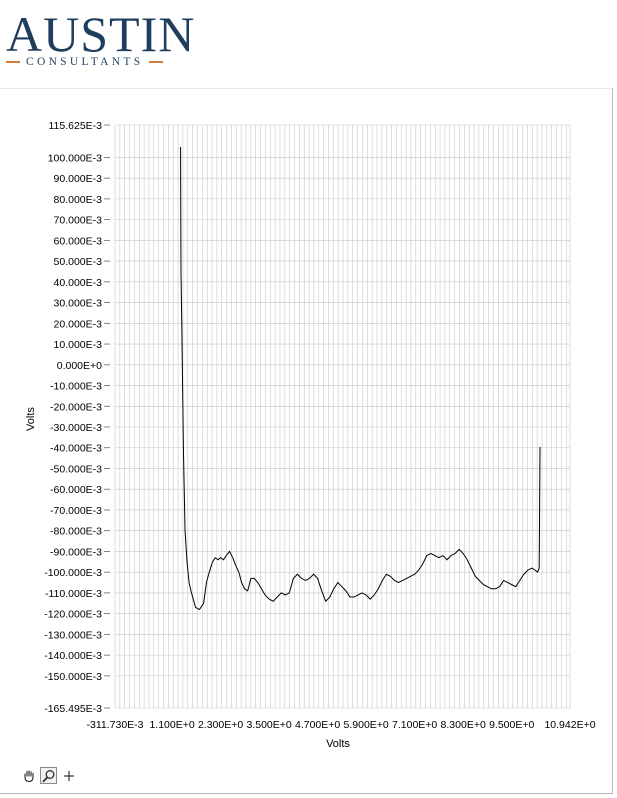  I want to click on chart-toolbar, so click(48, 775).